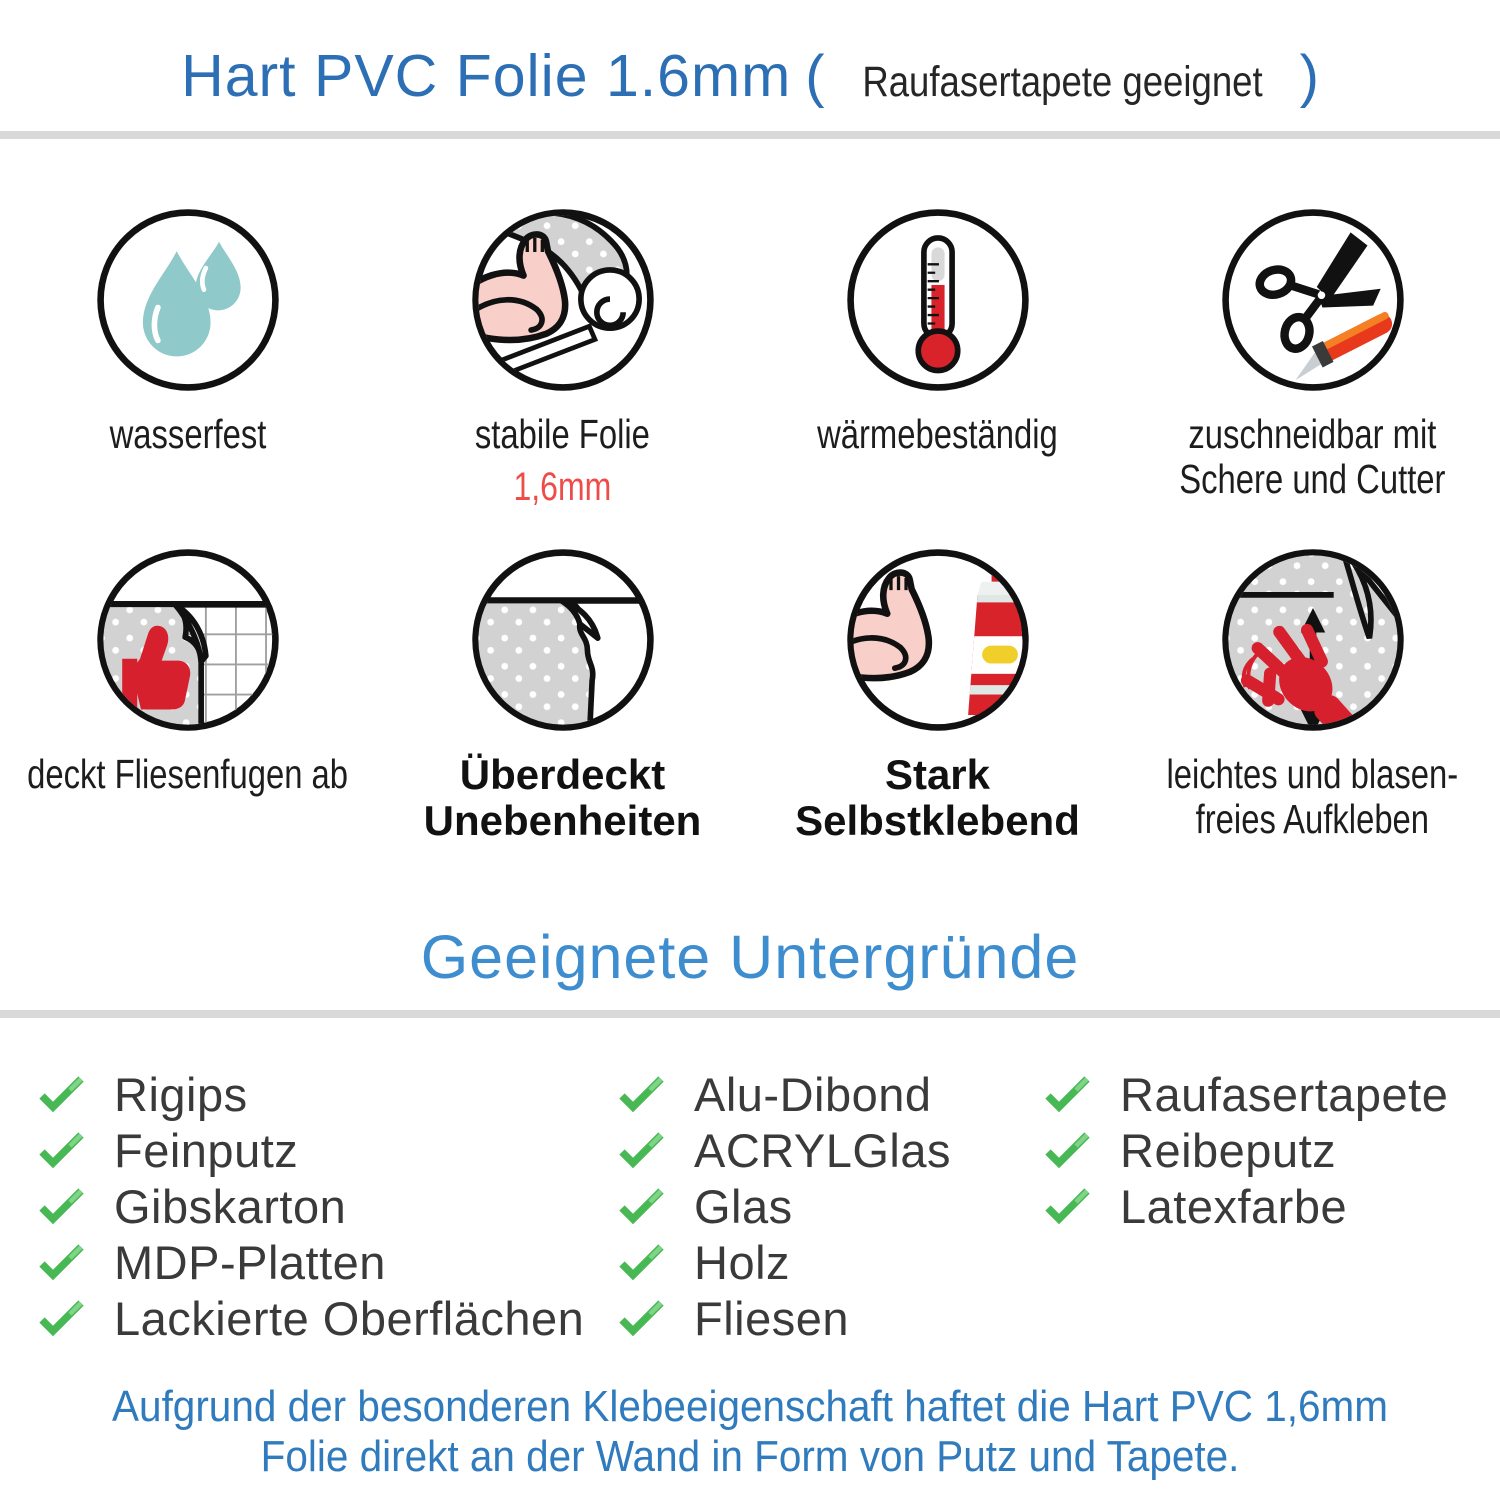 The width and height of the screenshot is (1500, 1500). What do you see at coordinates (562, 300) in the screenshot?
I see `strong-foil-icon` at bounding box center [562, 300].